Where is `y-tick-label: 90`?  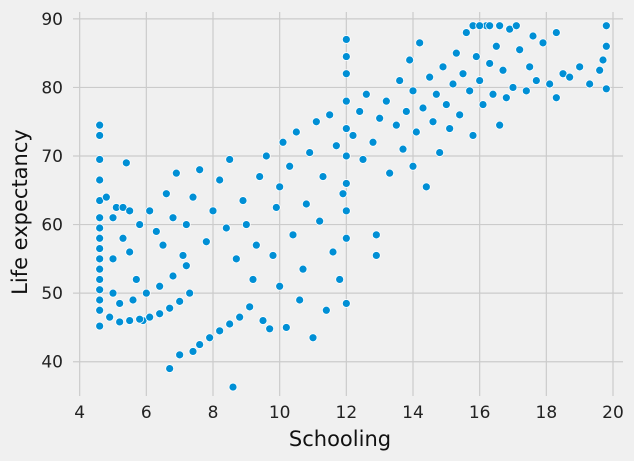 y-tick-label: 90 is located at coordinates (52, 20).